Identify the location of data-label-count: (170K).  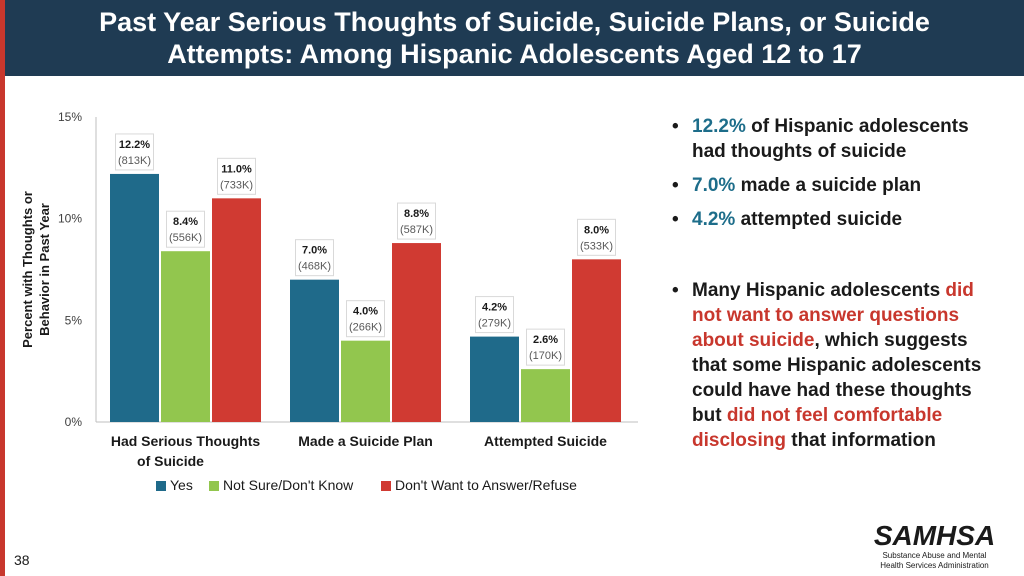
(545, 356).